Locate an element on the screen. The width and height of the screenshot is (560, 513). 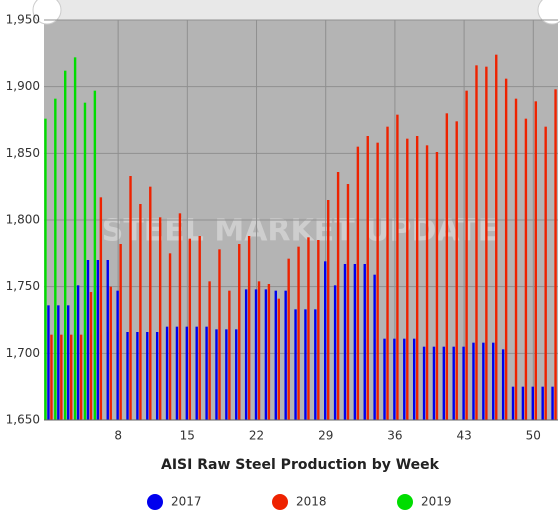
watermark: STEEL MARKET UPDATE is located at coordinates (300, 231).